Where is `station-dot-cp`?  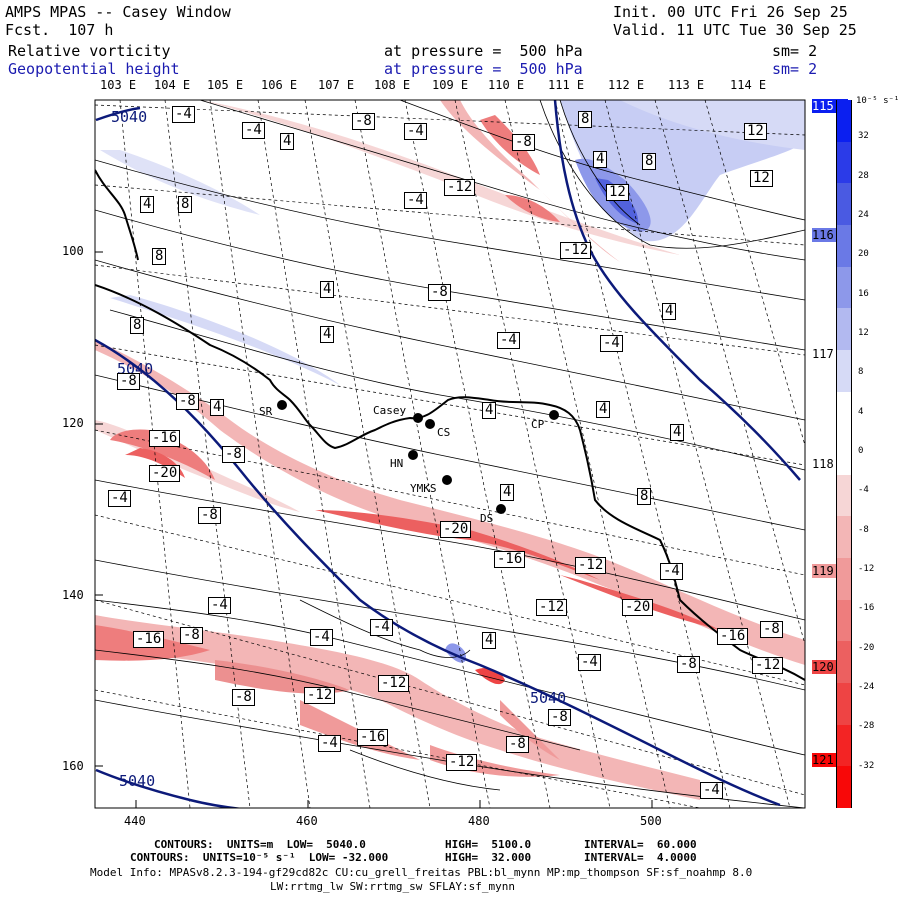 station-dot-cp is located at coordinates (554, 415).